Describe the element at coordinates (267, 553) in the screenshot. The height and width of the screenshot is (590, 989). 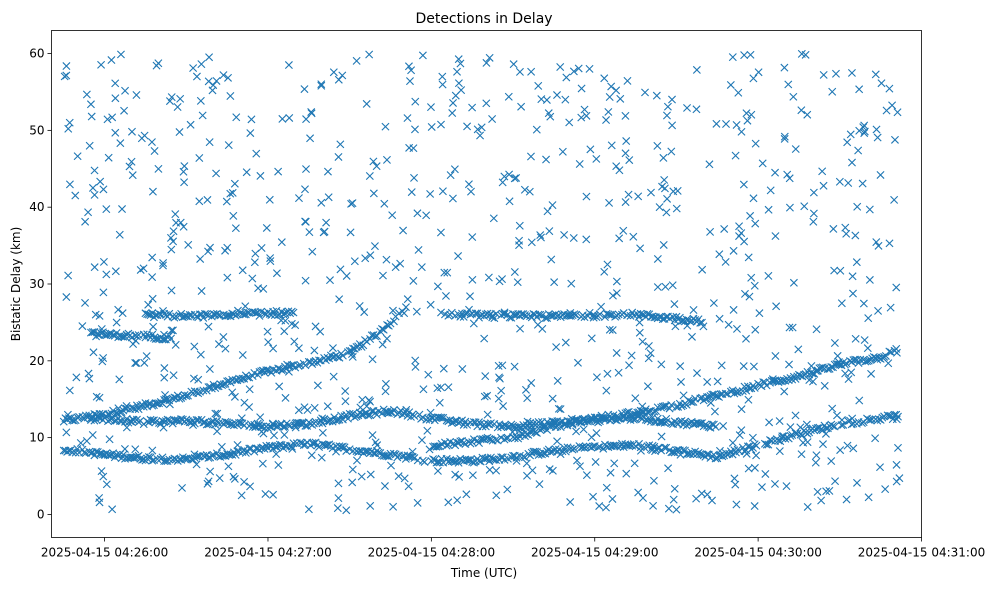
I see `x-tick-label: 2025-04-15 04:27:00` at that location.